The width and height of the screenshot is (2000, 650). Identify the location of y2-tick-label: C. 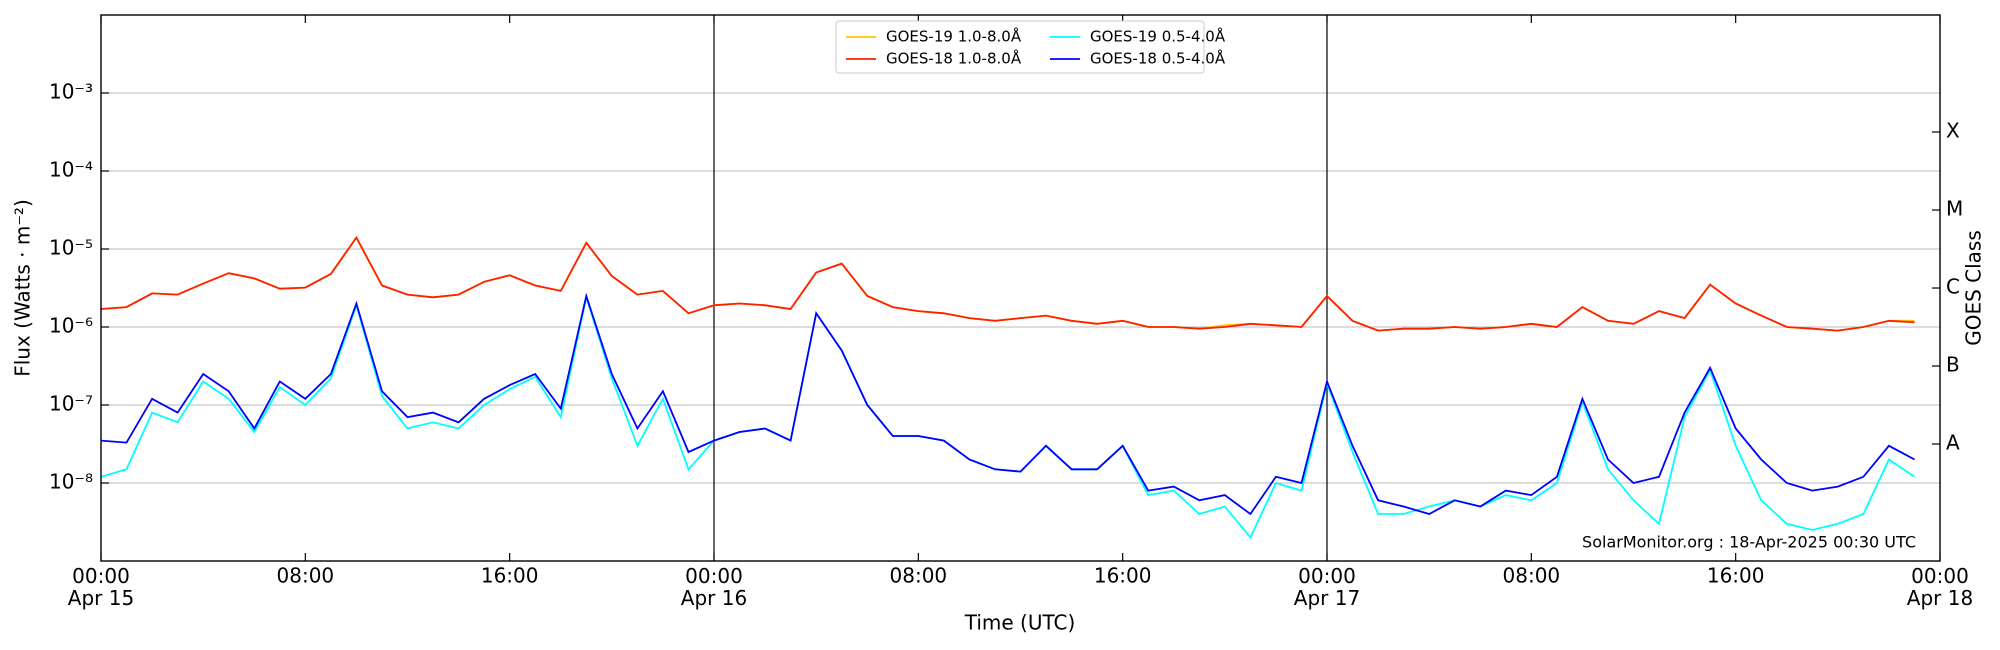
(1953, 287).